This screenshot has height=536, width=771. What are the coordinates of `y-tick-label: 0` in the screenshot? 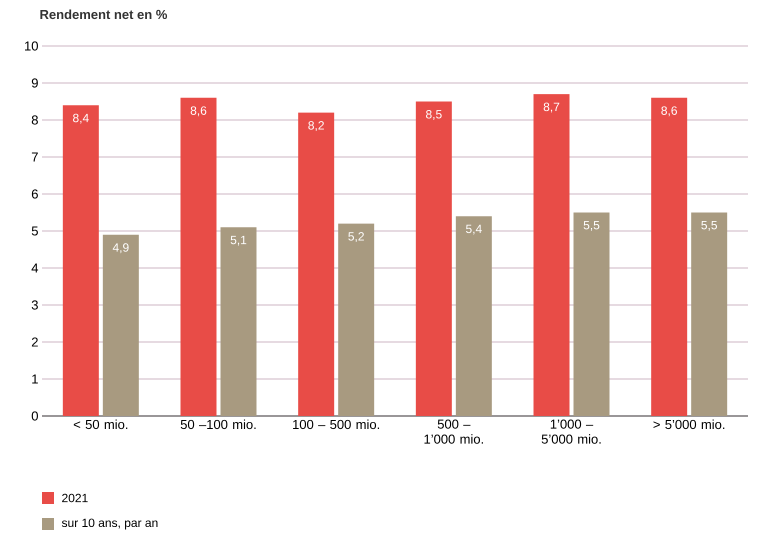 It's located at (35, 416).